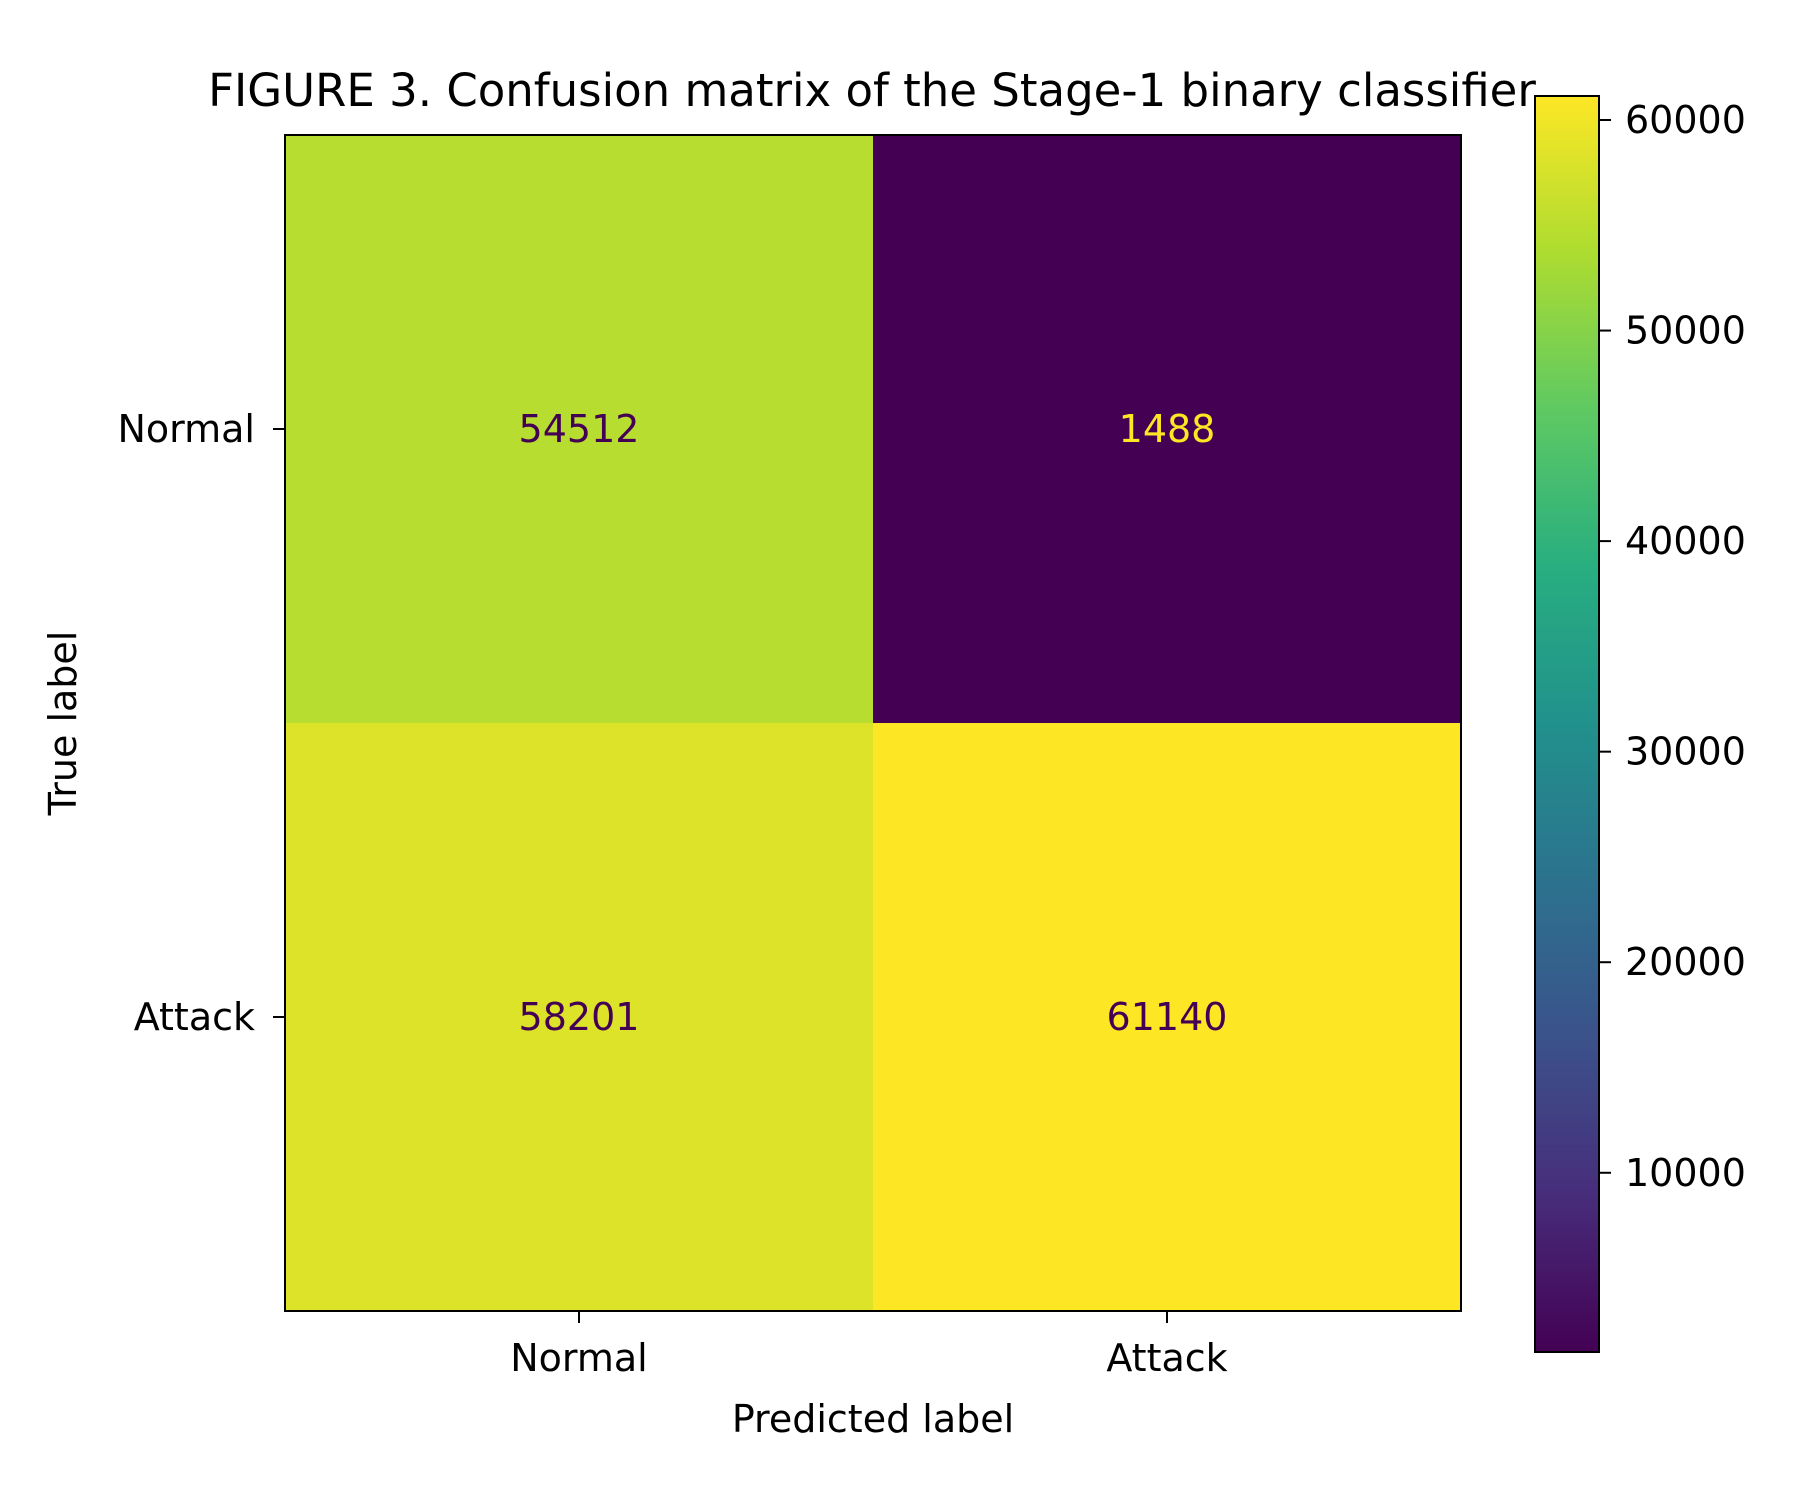 Image resolution: width=1800 pixels, height=1500 pixels. I want to click on x-axis-label: Predicted label, so click(873, 1419).